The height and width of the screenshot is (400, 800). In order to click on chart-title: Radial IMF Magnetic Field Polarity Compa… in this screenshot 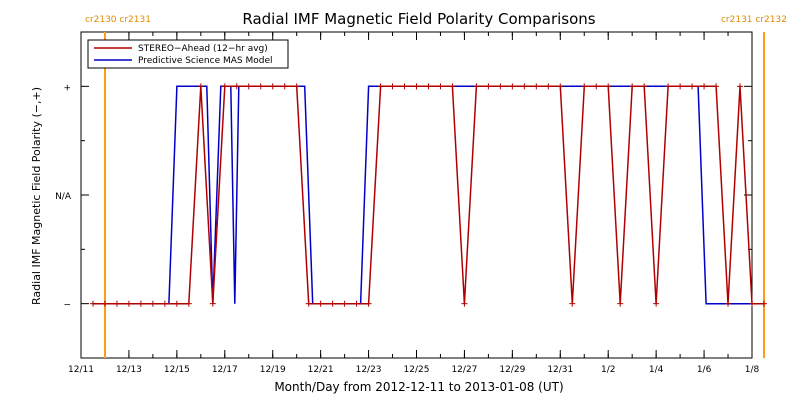, I will do `click(418, 19)`.